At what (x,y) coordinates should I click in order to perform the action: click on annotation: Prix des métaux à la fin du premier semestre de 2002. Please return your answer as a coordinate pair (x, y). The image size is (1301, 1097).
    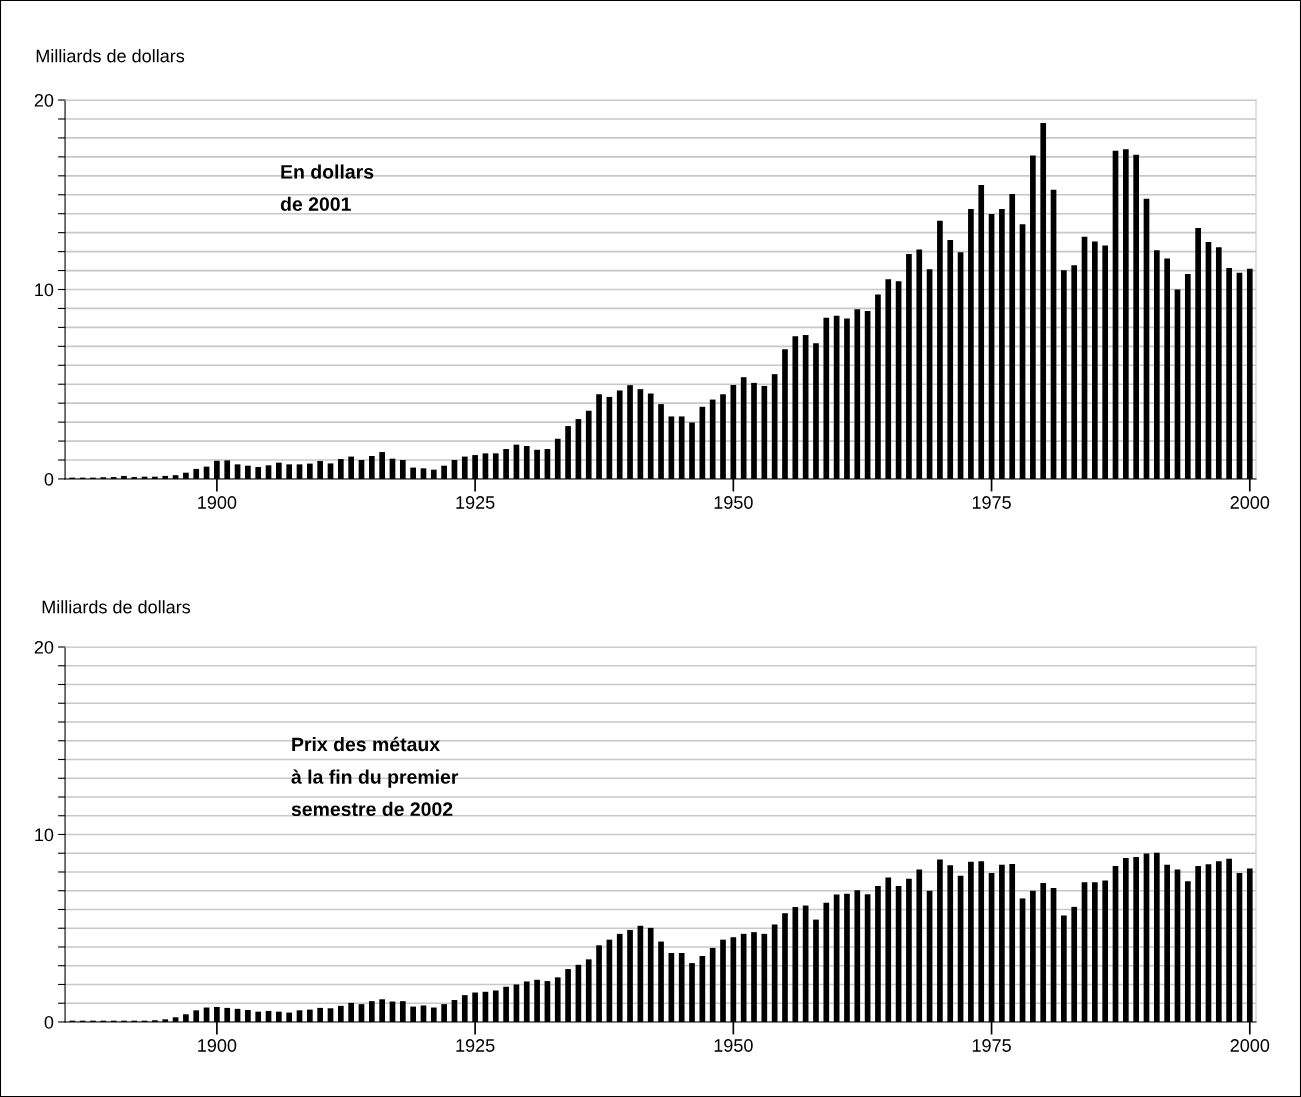
    Looking at the image, I should click on (375, 776).